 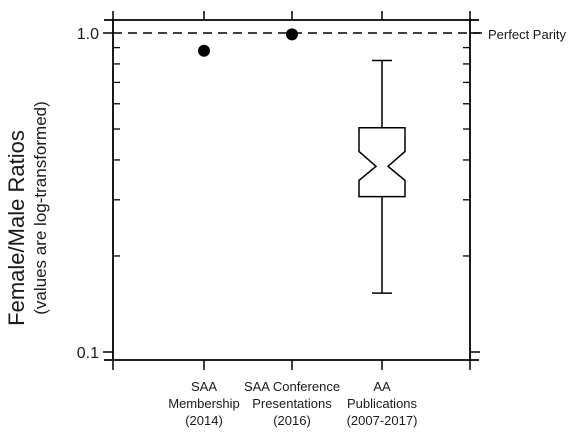 What do you see at coordinates (382, 420) in the screenshot?
I see `category-label-line: (2007-2017)` at bounding box center [382, 420].